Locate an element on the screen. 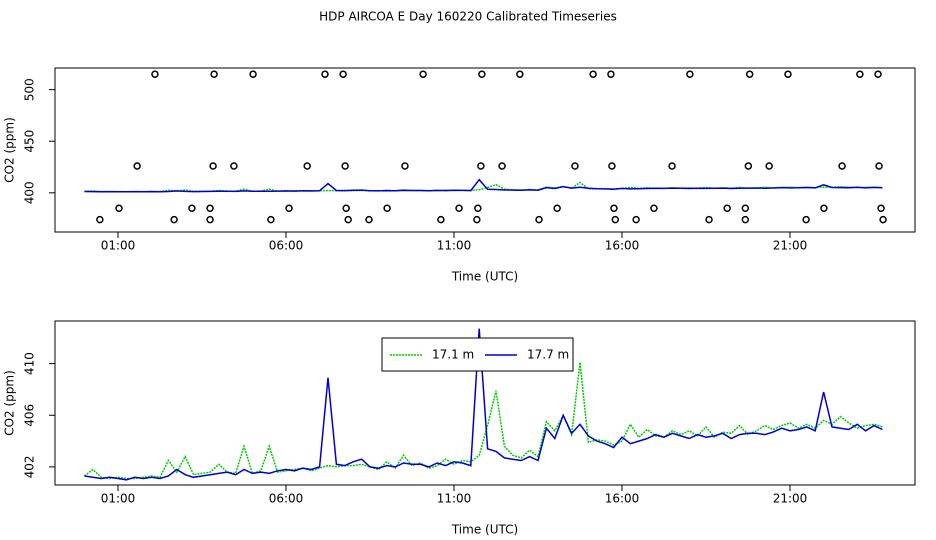 This screenshot has height=540, width=936. y-tick-label: 500 is located at coordinates (30, 89).